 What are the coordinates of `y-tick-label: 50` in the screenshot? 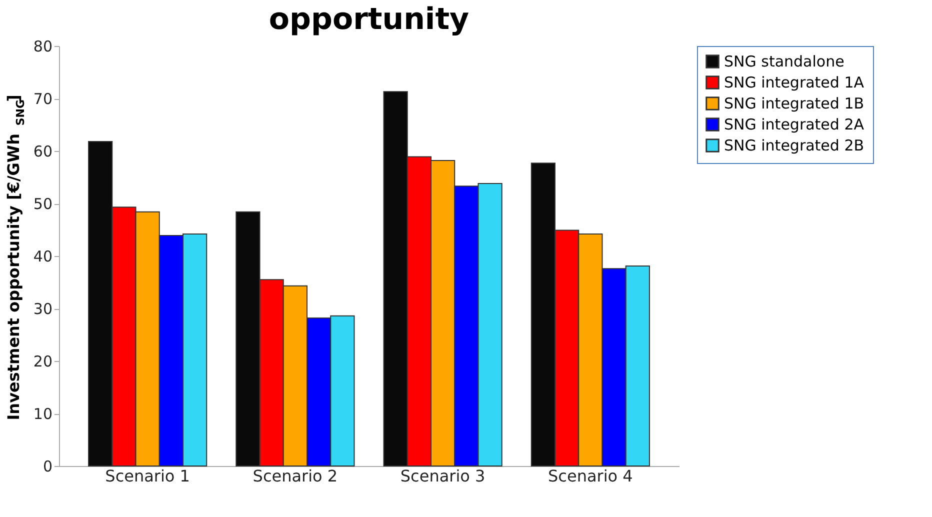 It's located at (42, 204).